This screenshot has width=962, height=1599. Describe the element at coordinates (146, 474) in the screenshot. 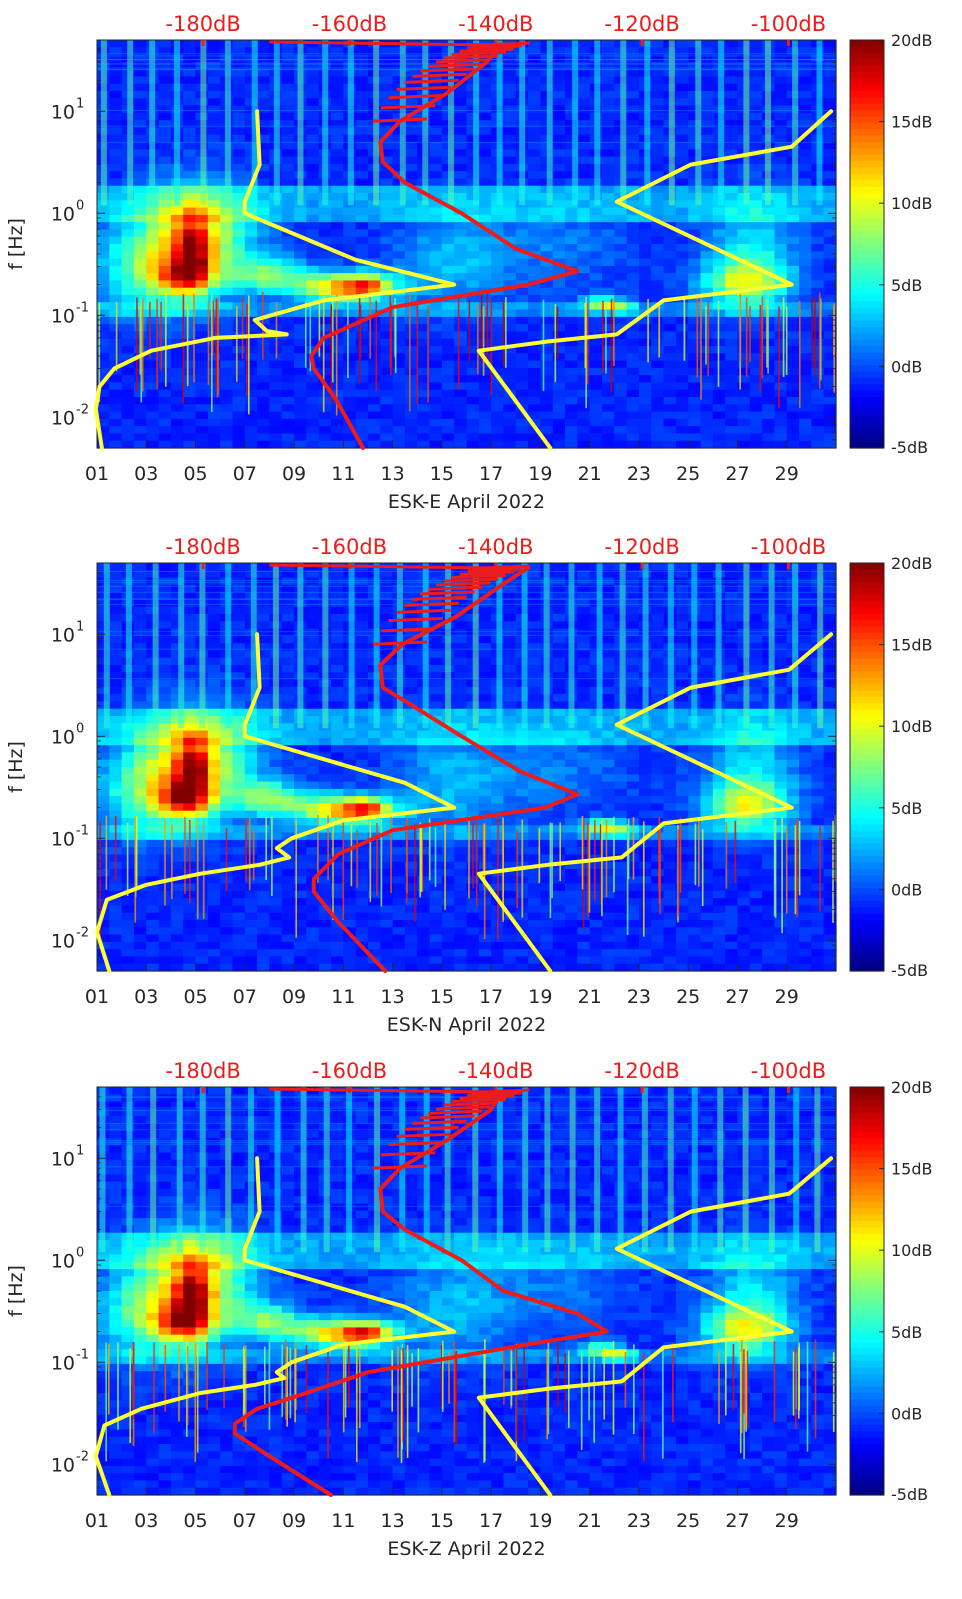

I see `x-tick-label: 03` at that location.